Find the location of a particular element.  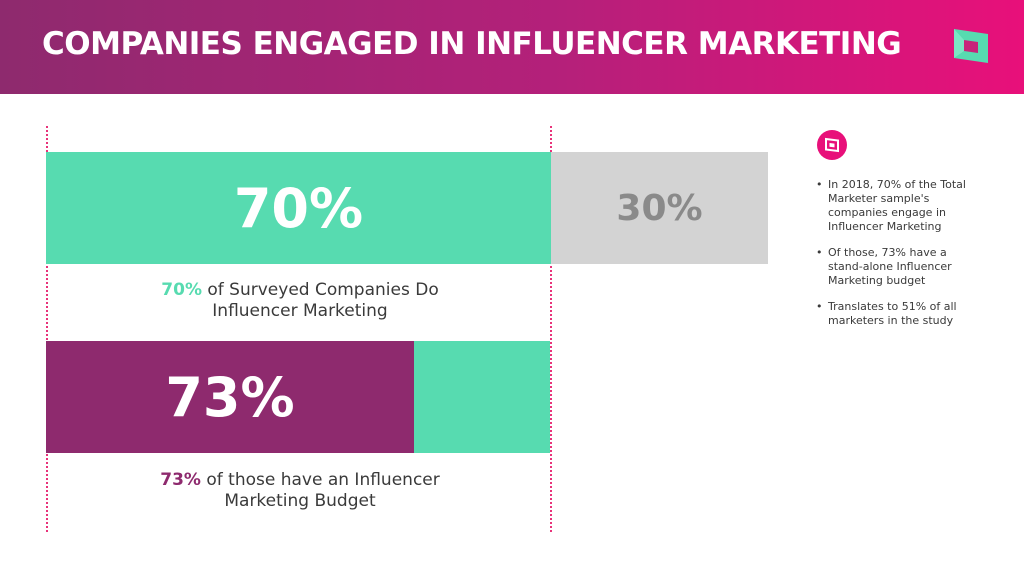

caption-1-highlight: 70% is located at coordinates (181, 290).